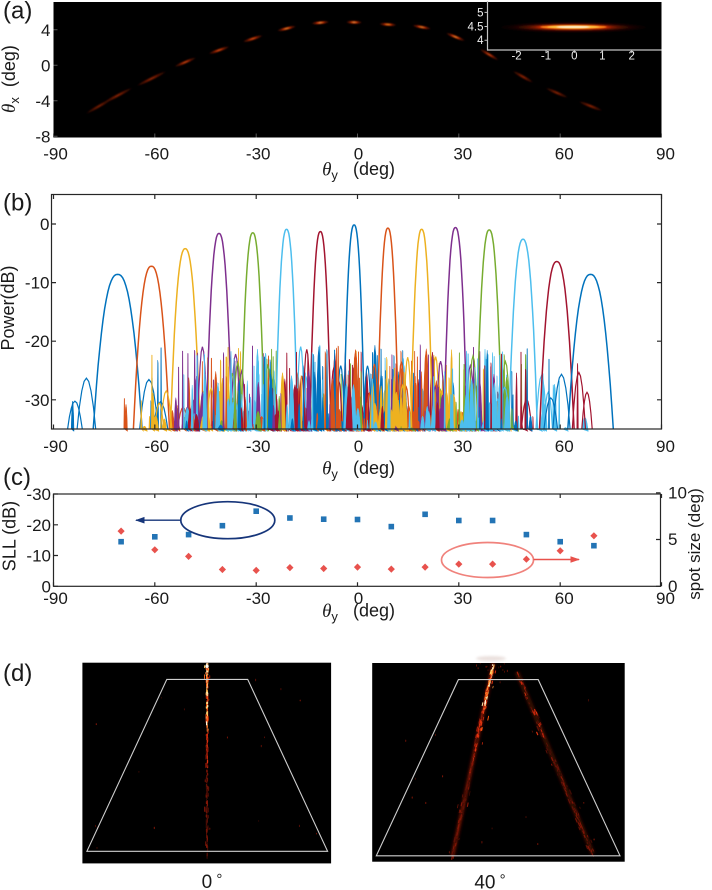  What do you see at coordinates (602, 57) in the screenshot?
I see `svg-text: 1` at bounding box center [602, 57].